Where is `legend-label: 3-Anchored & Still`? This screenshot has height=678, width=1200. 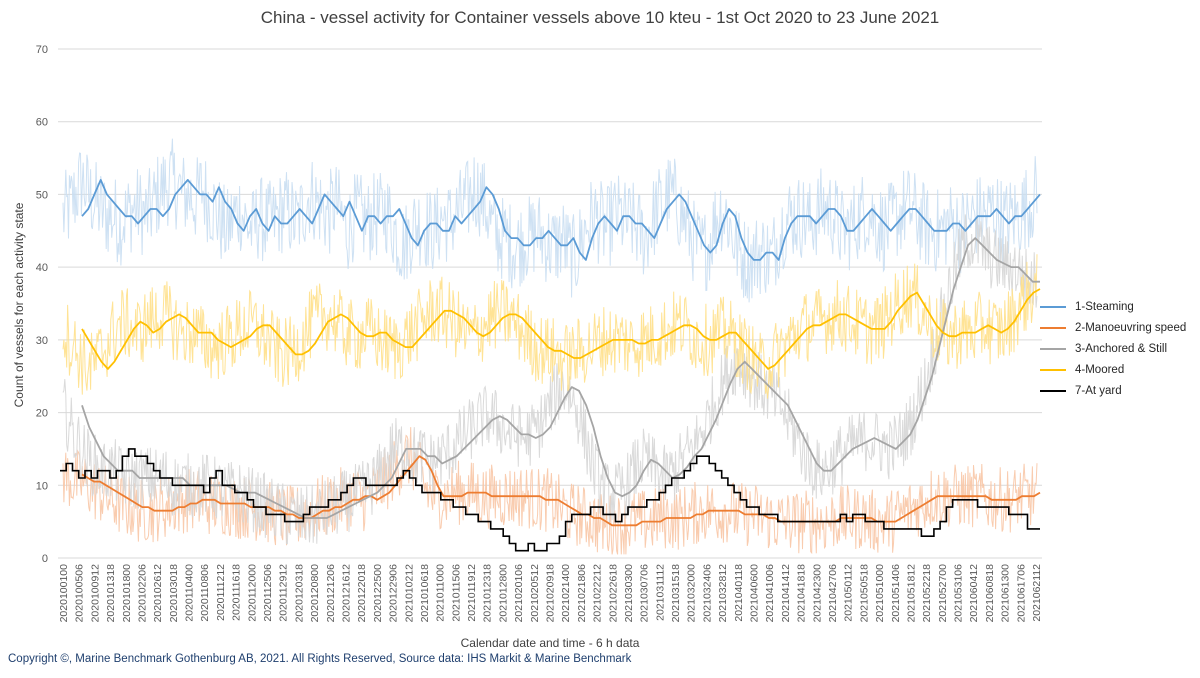
legend-label: 3-Anchored & Still is located at coordinates (1121, 348).